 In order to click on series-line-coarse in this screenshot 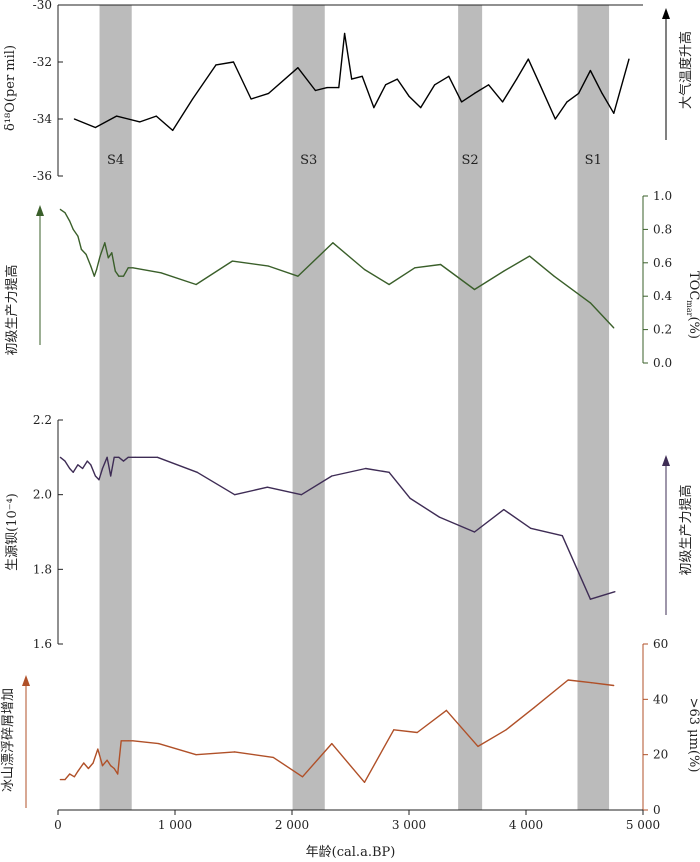, I will do `click(337, 731)`.